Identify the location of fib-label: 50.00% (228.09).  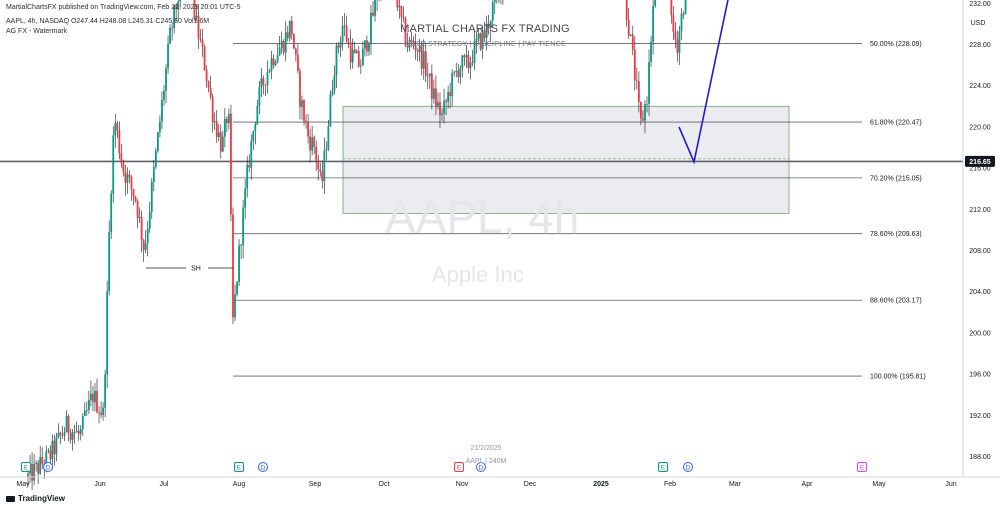
(896, 44).